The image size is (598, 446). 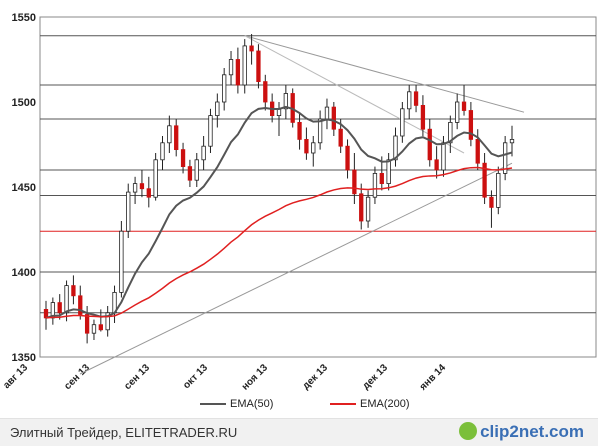 What do you see at coordinates (24, 103) in the screenshot?
I see `y-tick-label-3: 1500` at bounding box center [24, 103].